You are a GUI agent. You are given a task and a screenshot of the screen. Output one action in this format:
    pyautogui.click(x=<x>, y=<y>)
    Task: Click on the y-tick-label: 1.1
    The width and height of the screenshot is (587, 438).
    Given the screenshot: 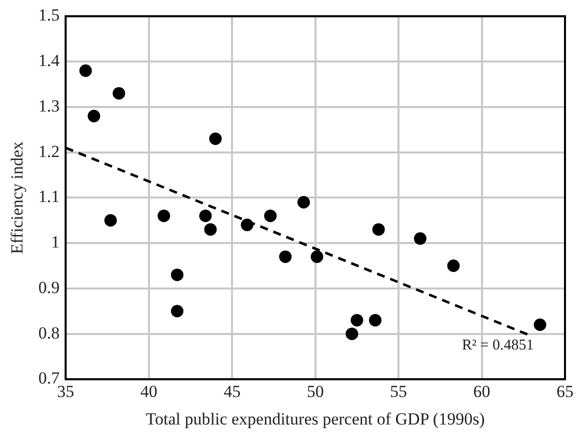 What is the action you would take?
    pyautogui.click(x=49, y=196)
    